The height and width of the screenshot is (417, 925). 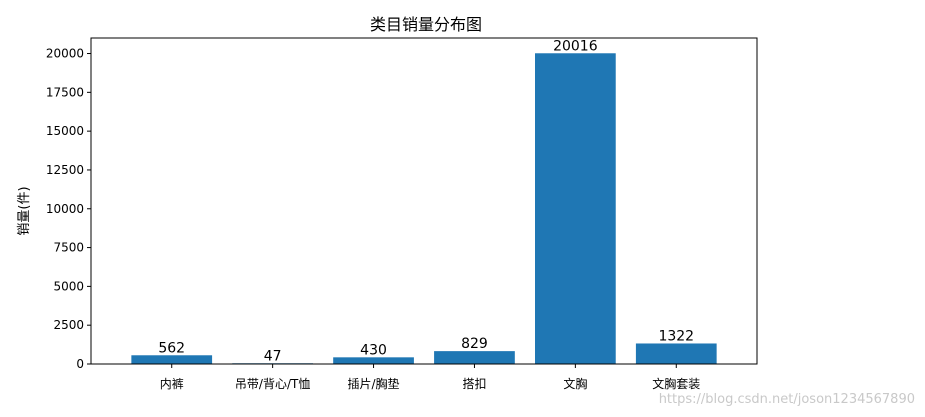 What do you see at coordinates (68, 325) in the screenshot?
I see `y-tick-label: 2500` at bounding box center [68, 325].